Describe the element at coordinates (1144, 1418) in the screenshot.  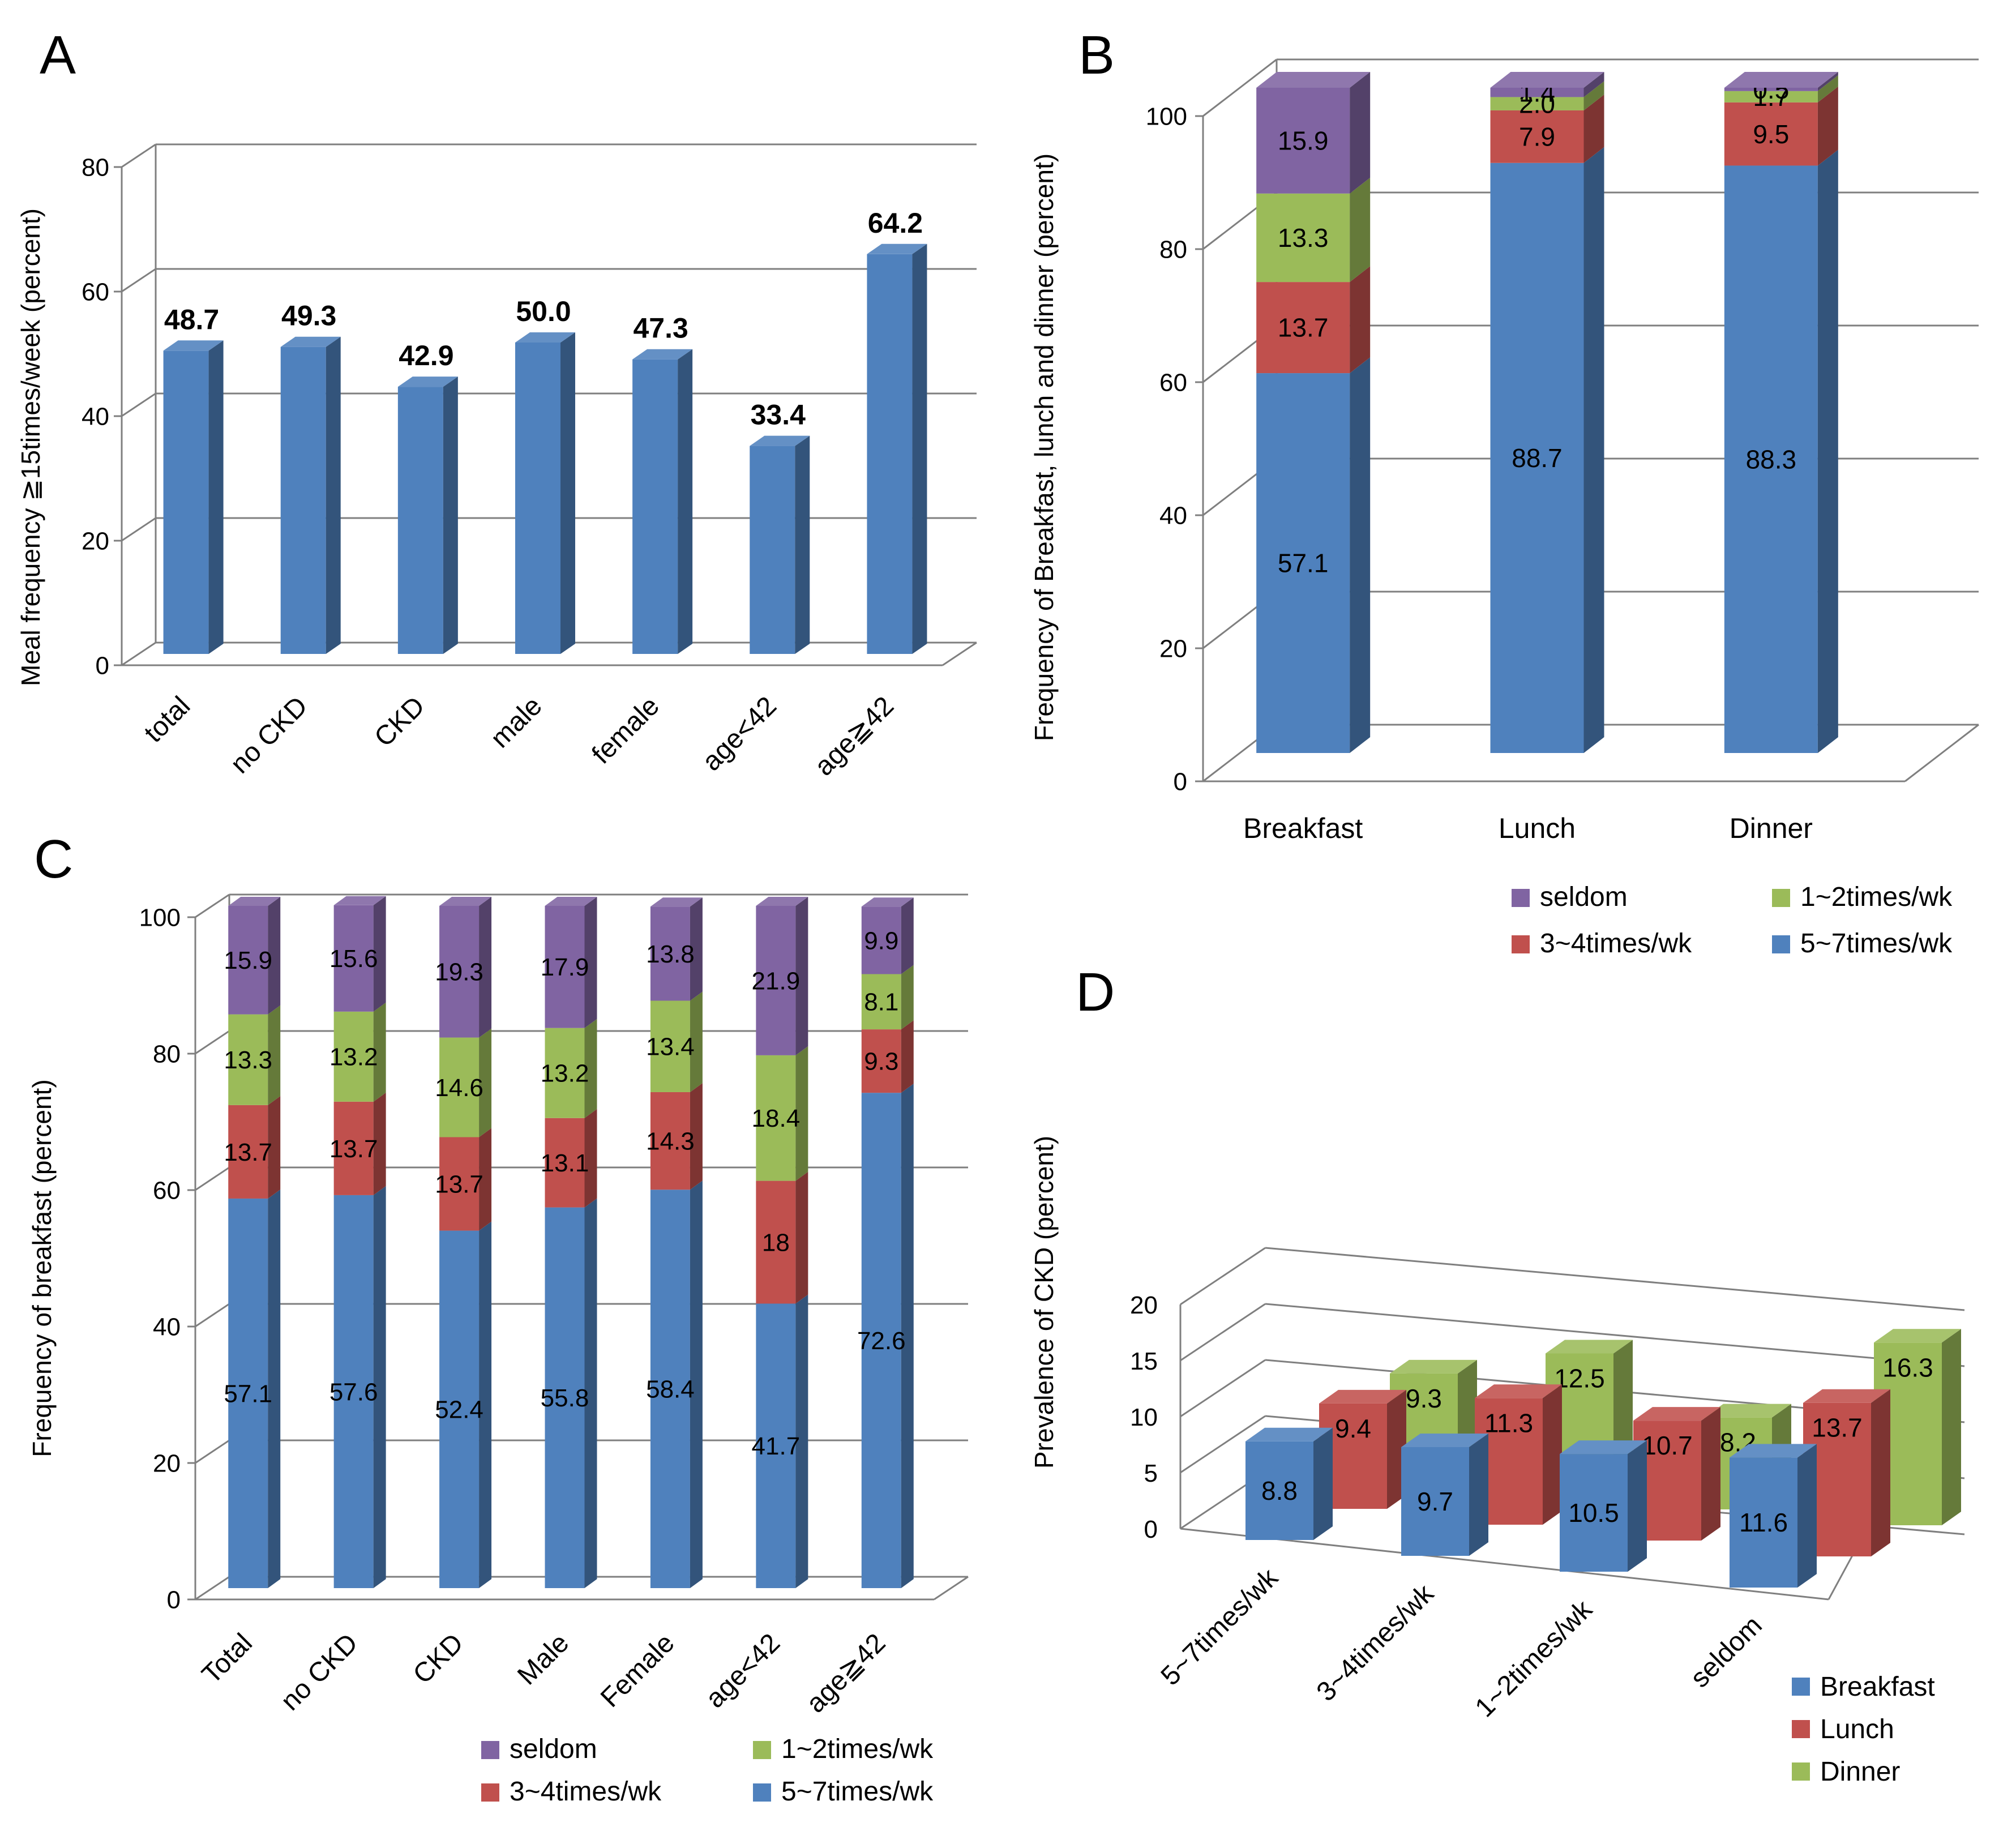
I see `y-tick-label: 10` at that location.